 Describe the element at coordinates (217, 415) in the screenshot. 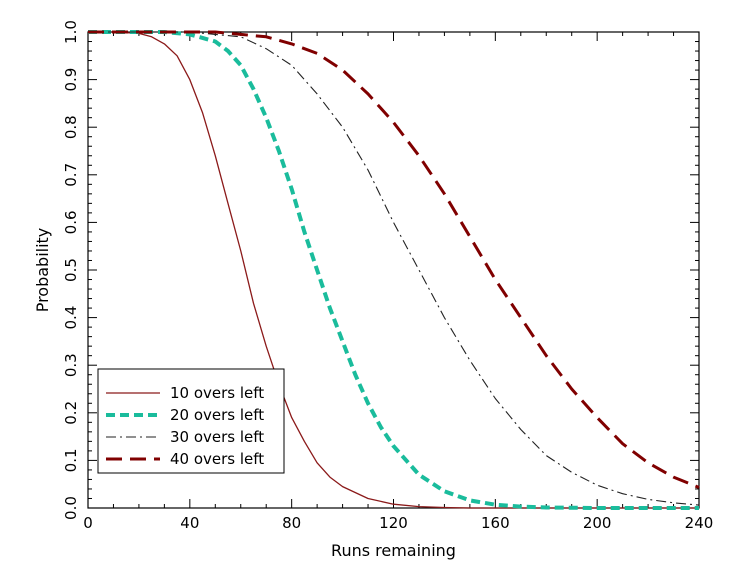

I see `legend-label-2: 20 overs left` at that location.